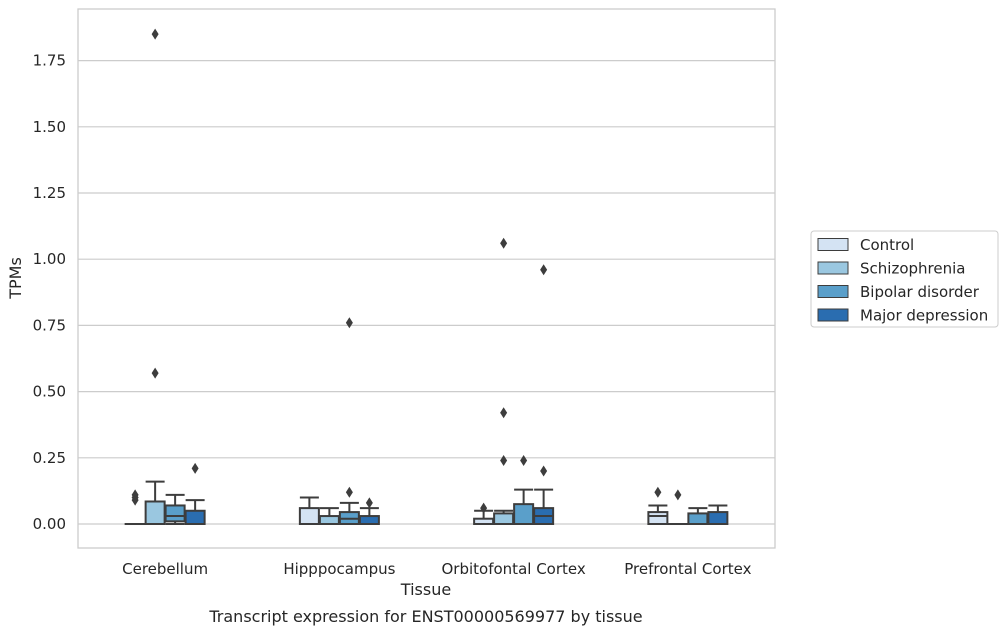 This screenshot has width=1007, height=634. Describe the element at coordinates (687, 569) in the screenshot. I see `x-tick-label: Prefrontal Cortex` at that location.